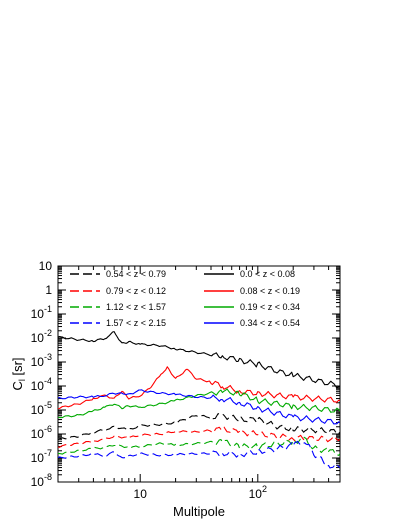  Describe the element at coordinates (270, 307) in the screenshot. I see `legend-label: 0.19 < z < 0.34` at that location.